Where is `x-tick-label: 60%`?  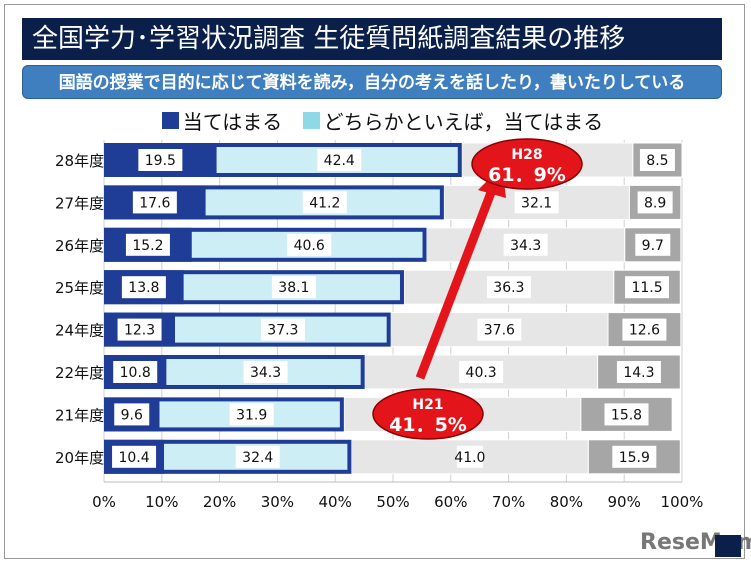
x-tick-label: 60% is located at coordinates (450, 502).